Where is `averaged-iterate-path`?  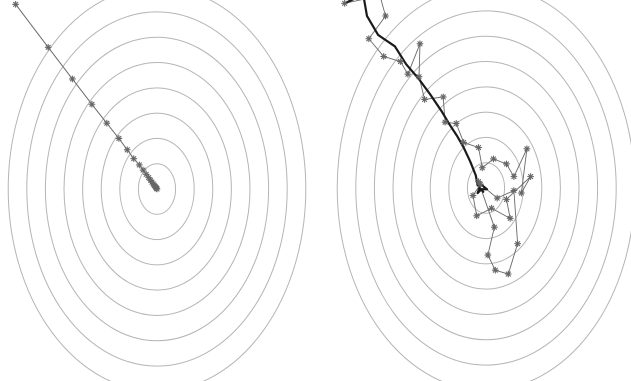 averaged-iterate-path is located at coordinates (416, 97).